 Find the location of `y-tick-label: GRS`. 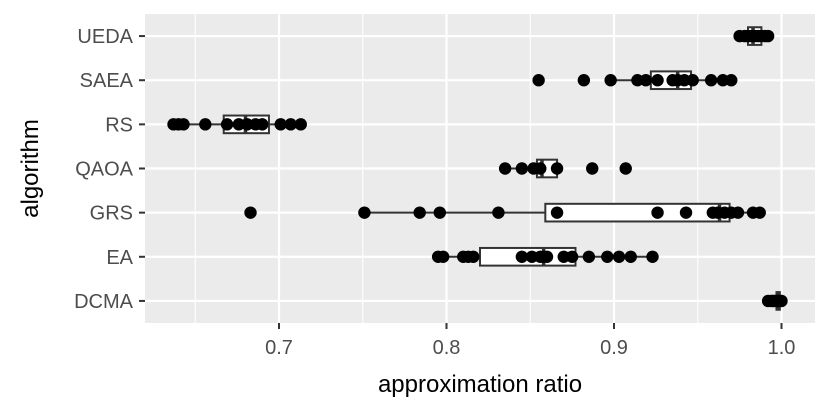

y-tick-label: GRS is located at coordinates (111, 214).